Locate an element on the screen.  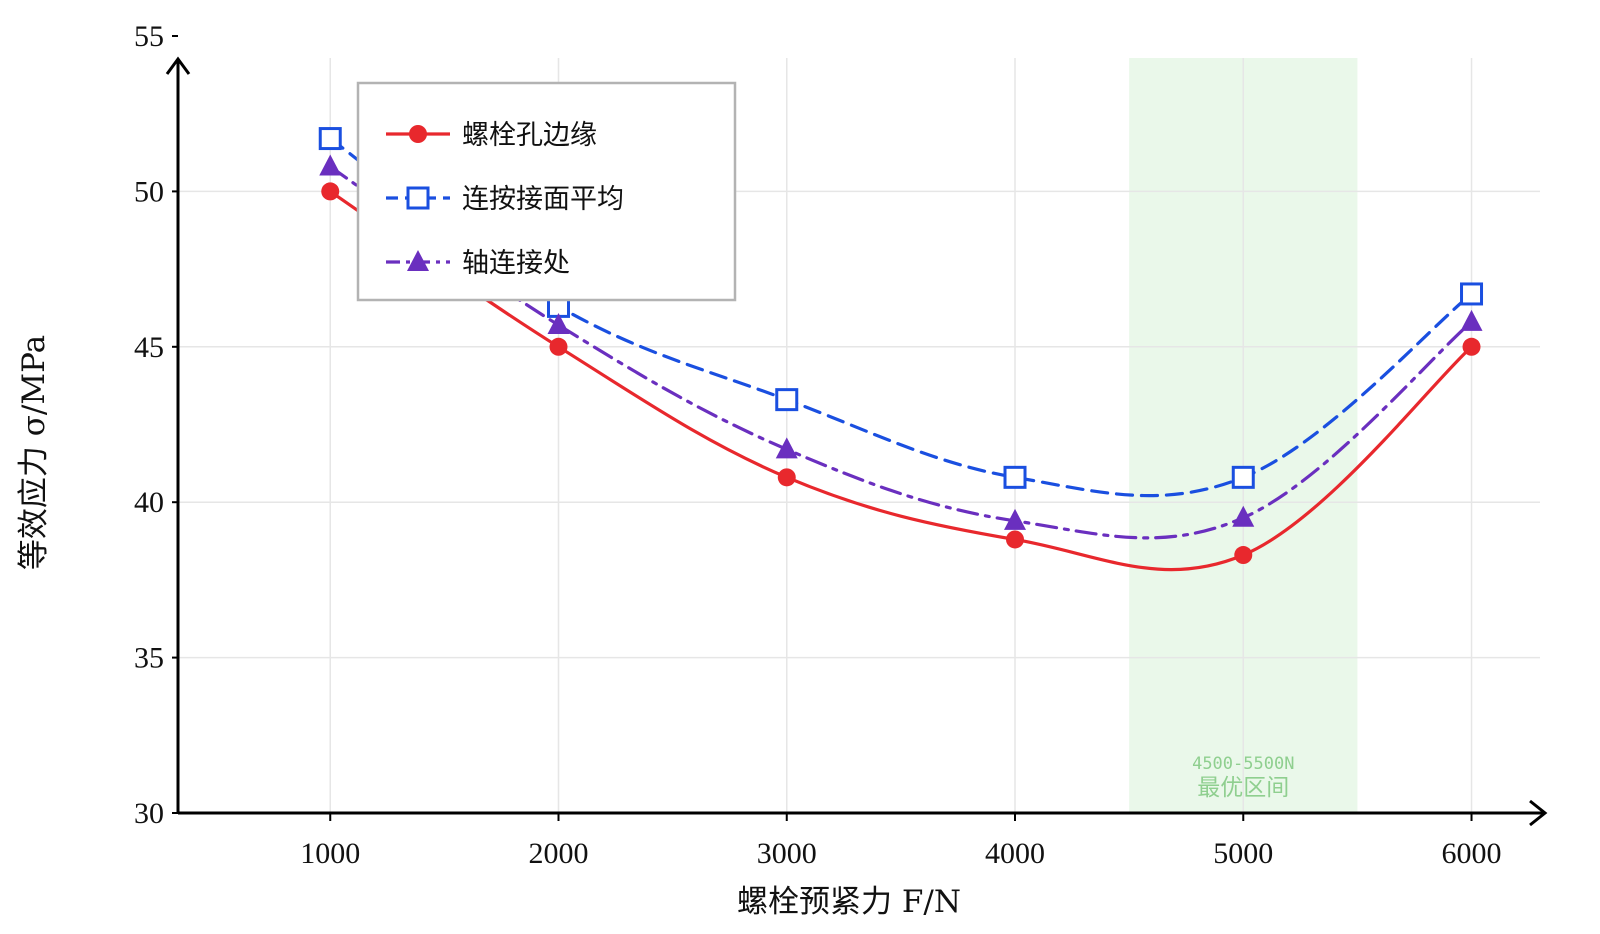
x-tick-label-5000: 5000 is located at coordinates (1243, 853).